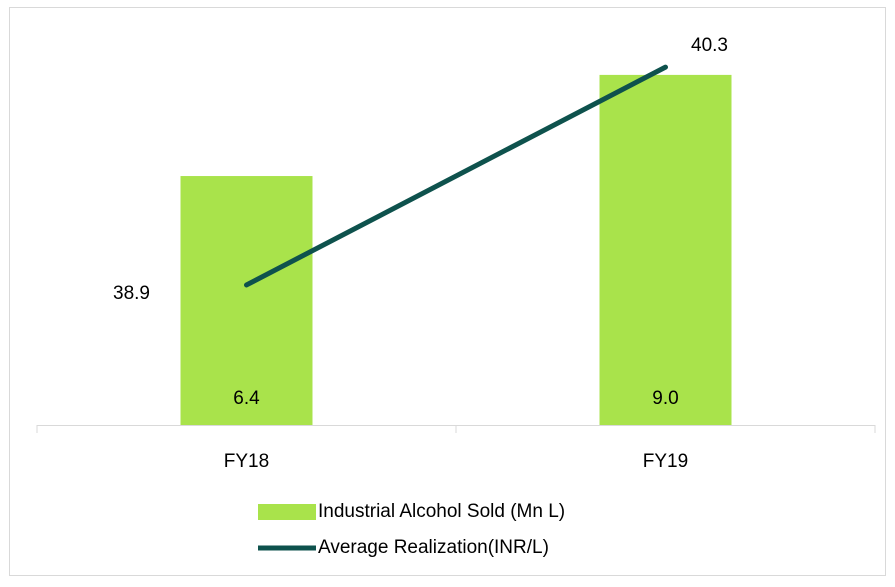 Image resolution: width=895 pixels, height=587 pixels. What do you see at coordinates (433, 547) in the screenshot?
I see `legend-label: Average Realization(INR/L)` at bounding box center [433, 547].